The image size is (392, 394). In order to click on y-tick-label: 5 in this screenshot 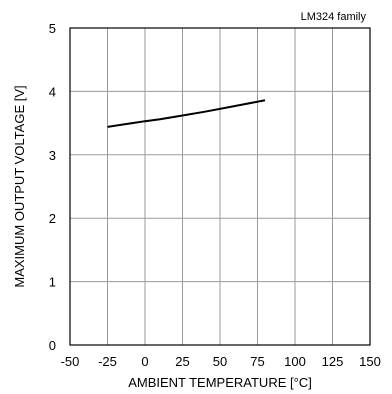, I will do `click(52, 28)`.